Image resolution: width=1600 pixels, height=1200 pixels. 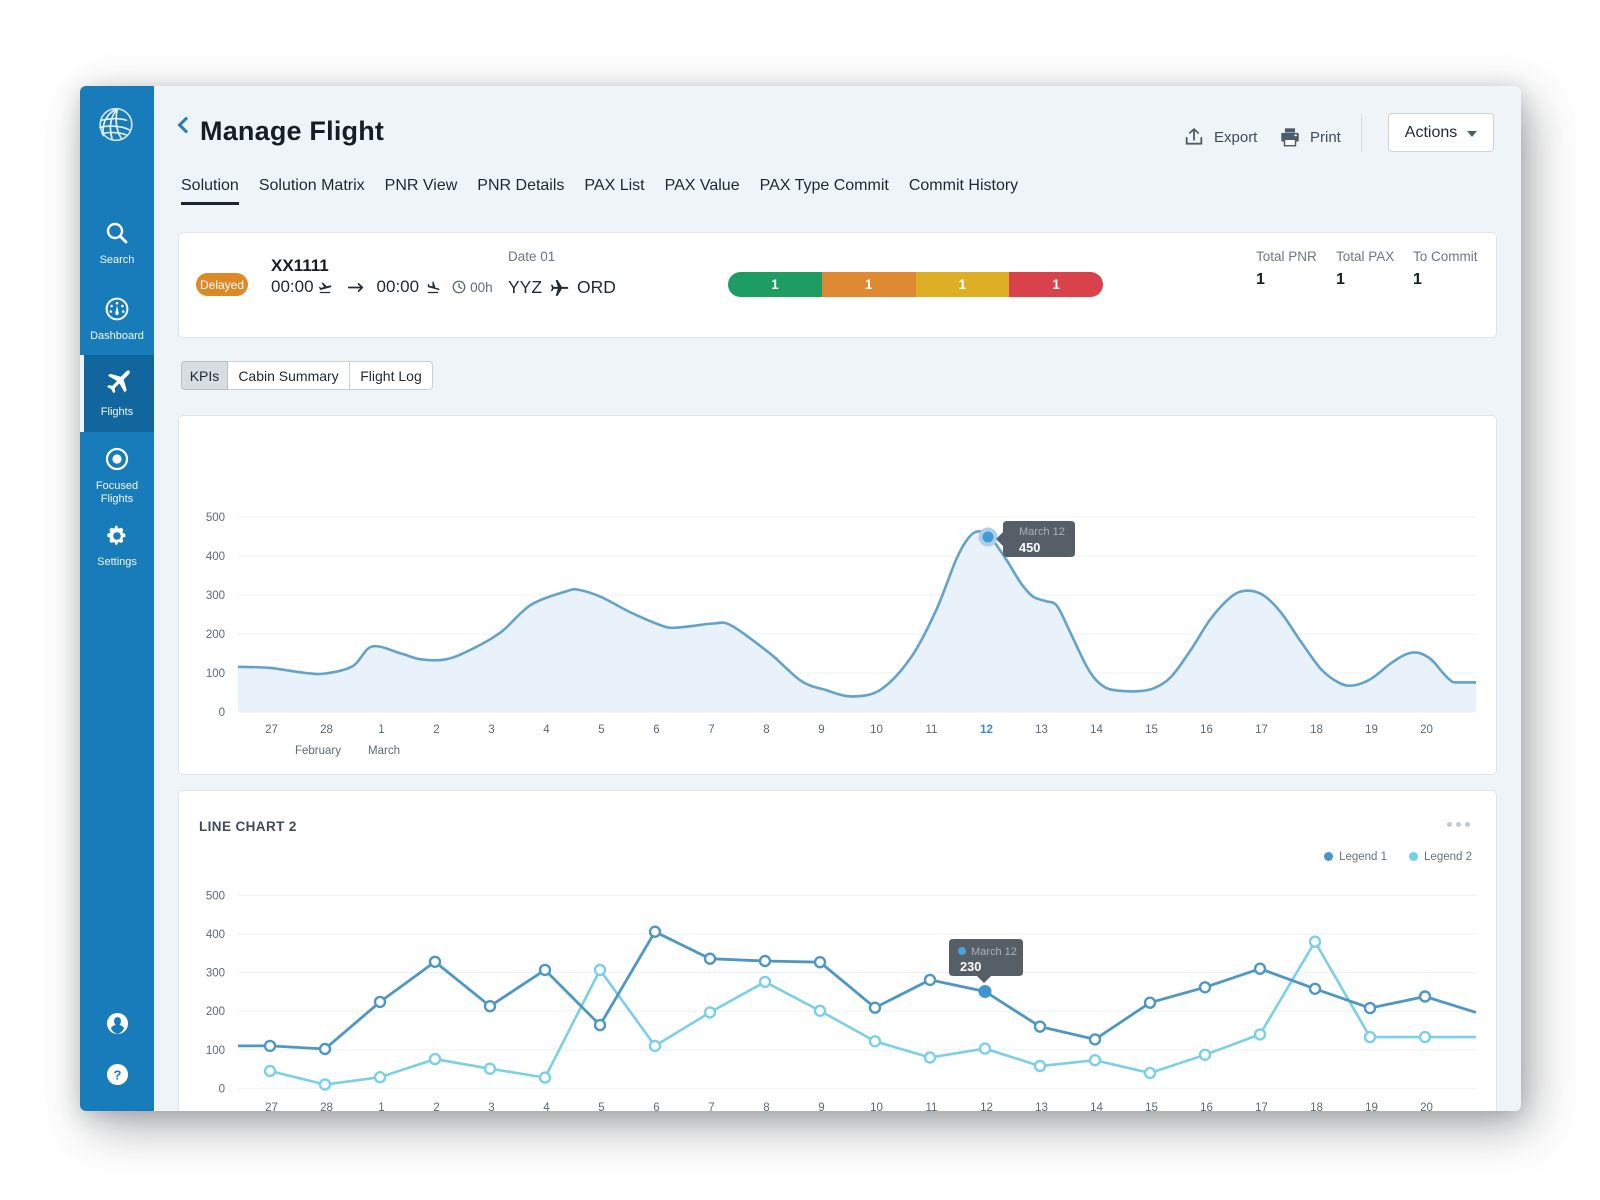 What do you see at coordinates (384, 751) in the screenshot?
I see `svg-text: March` at bounding box center [384, 751].